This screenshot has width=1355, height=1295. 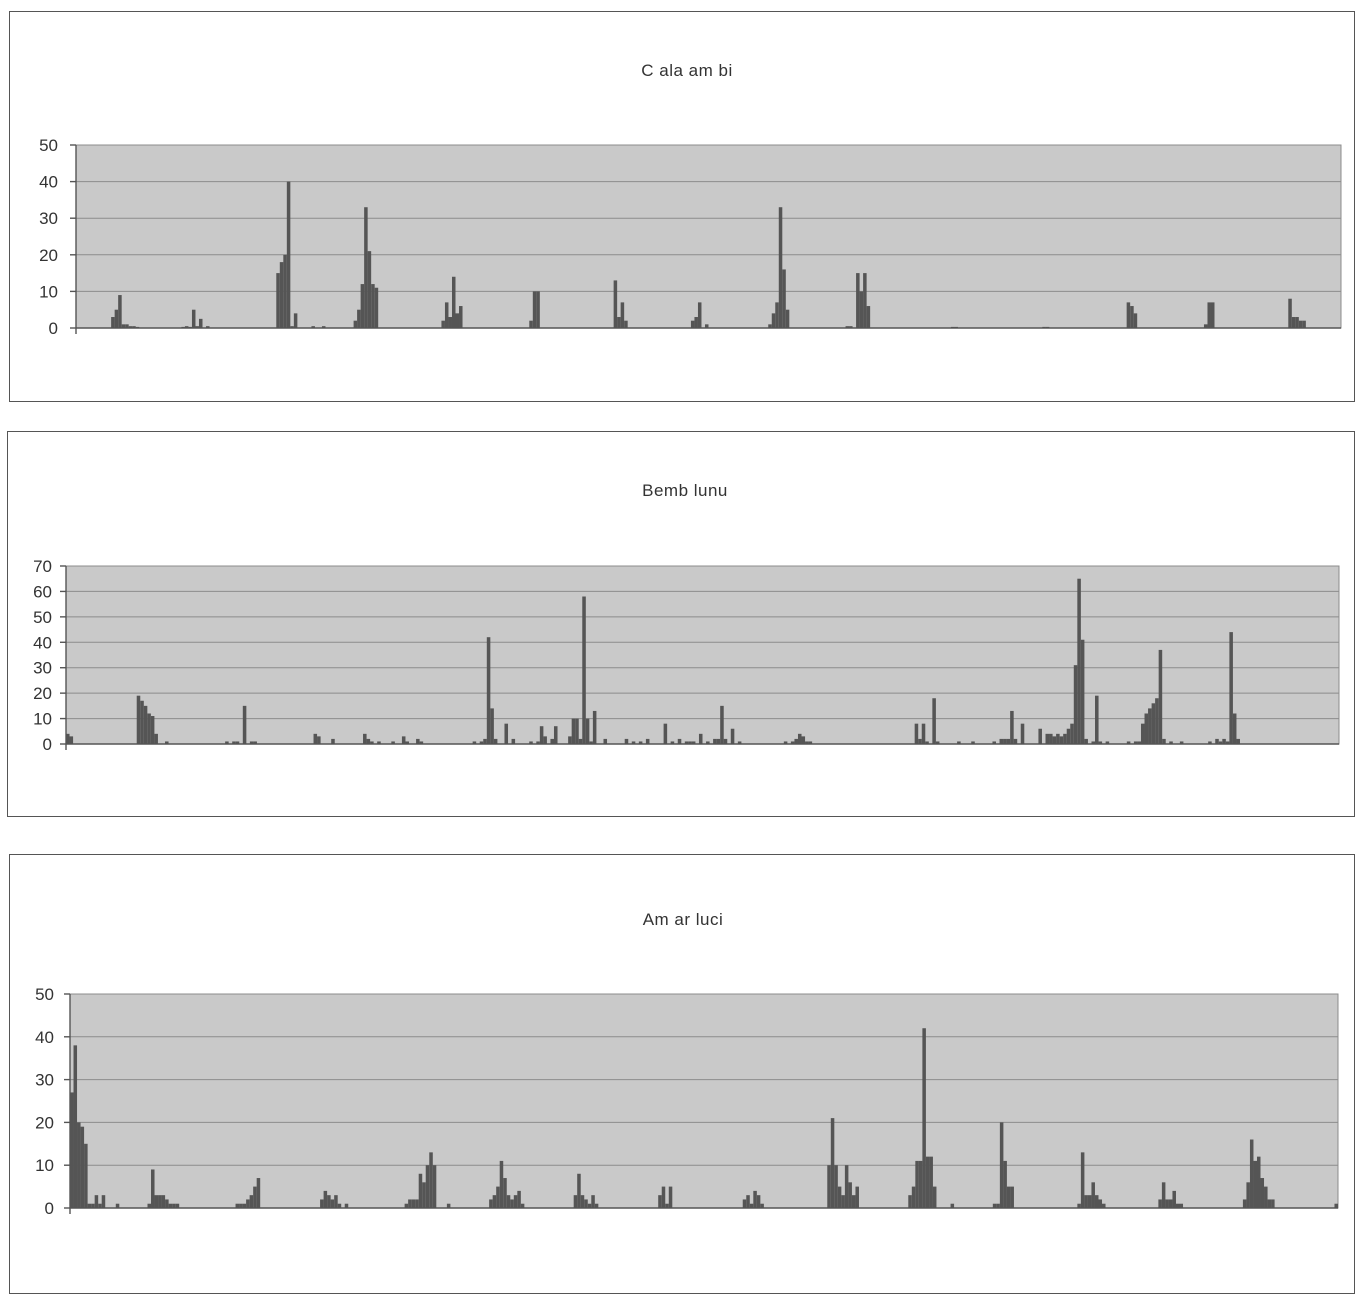 I want to click on y-tick-label: 0, so click(x=49, y=1208).